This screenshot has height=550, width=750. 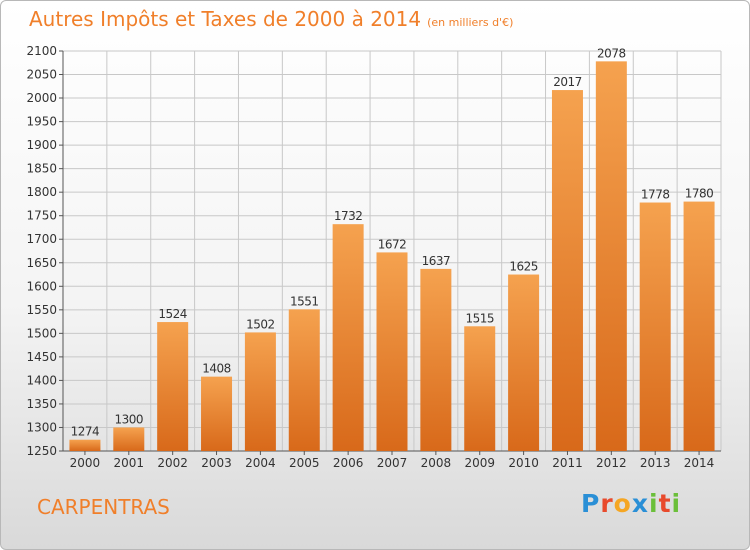 What do you see at coordinates (655, 463) in the screenshot?
I see `x-tick-label: 2013` at bounding box center [655, 463].